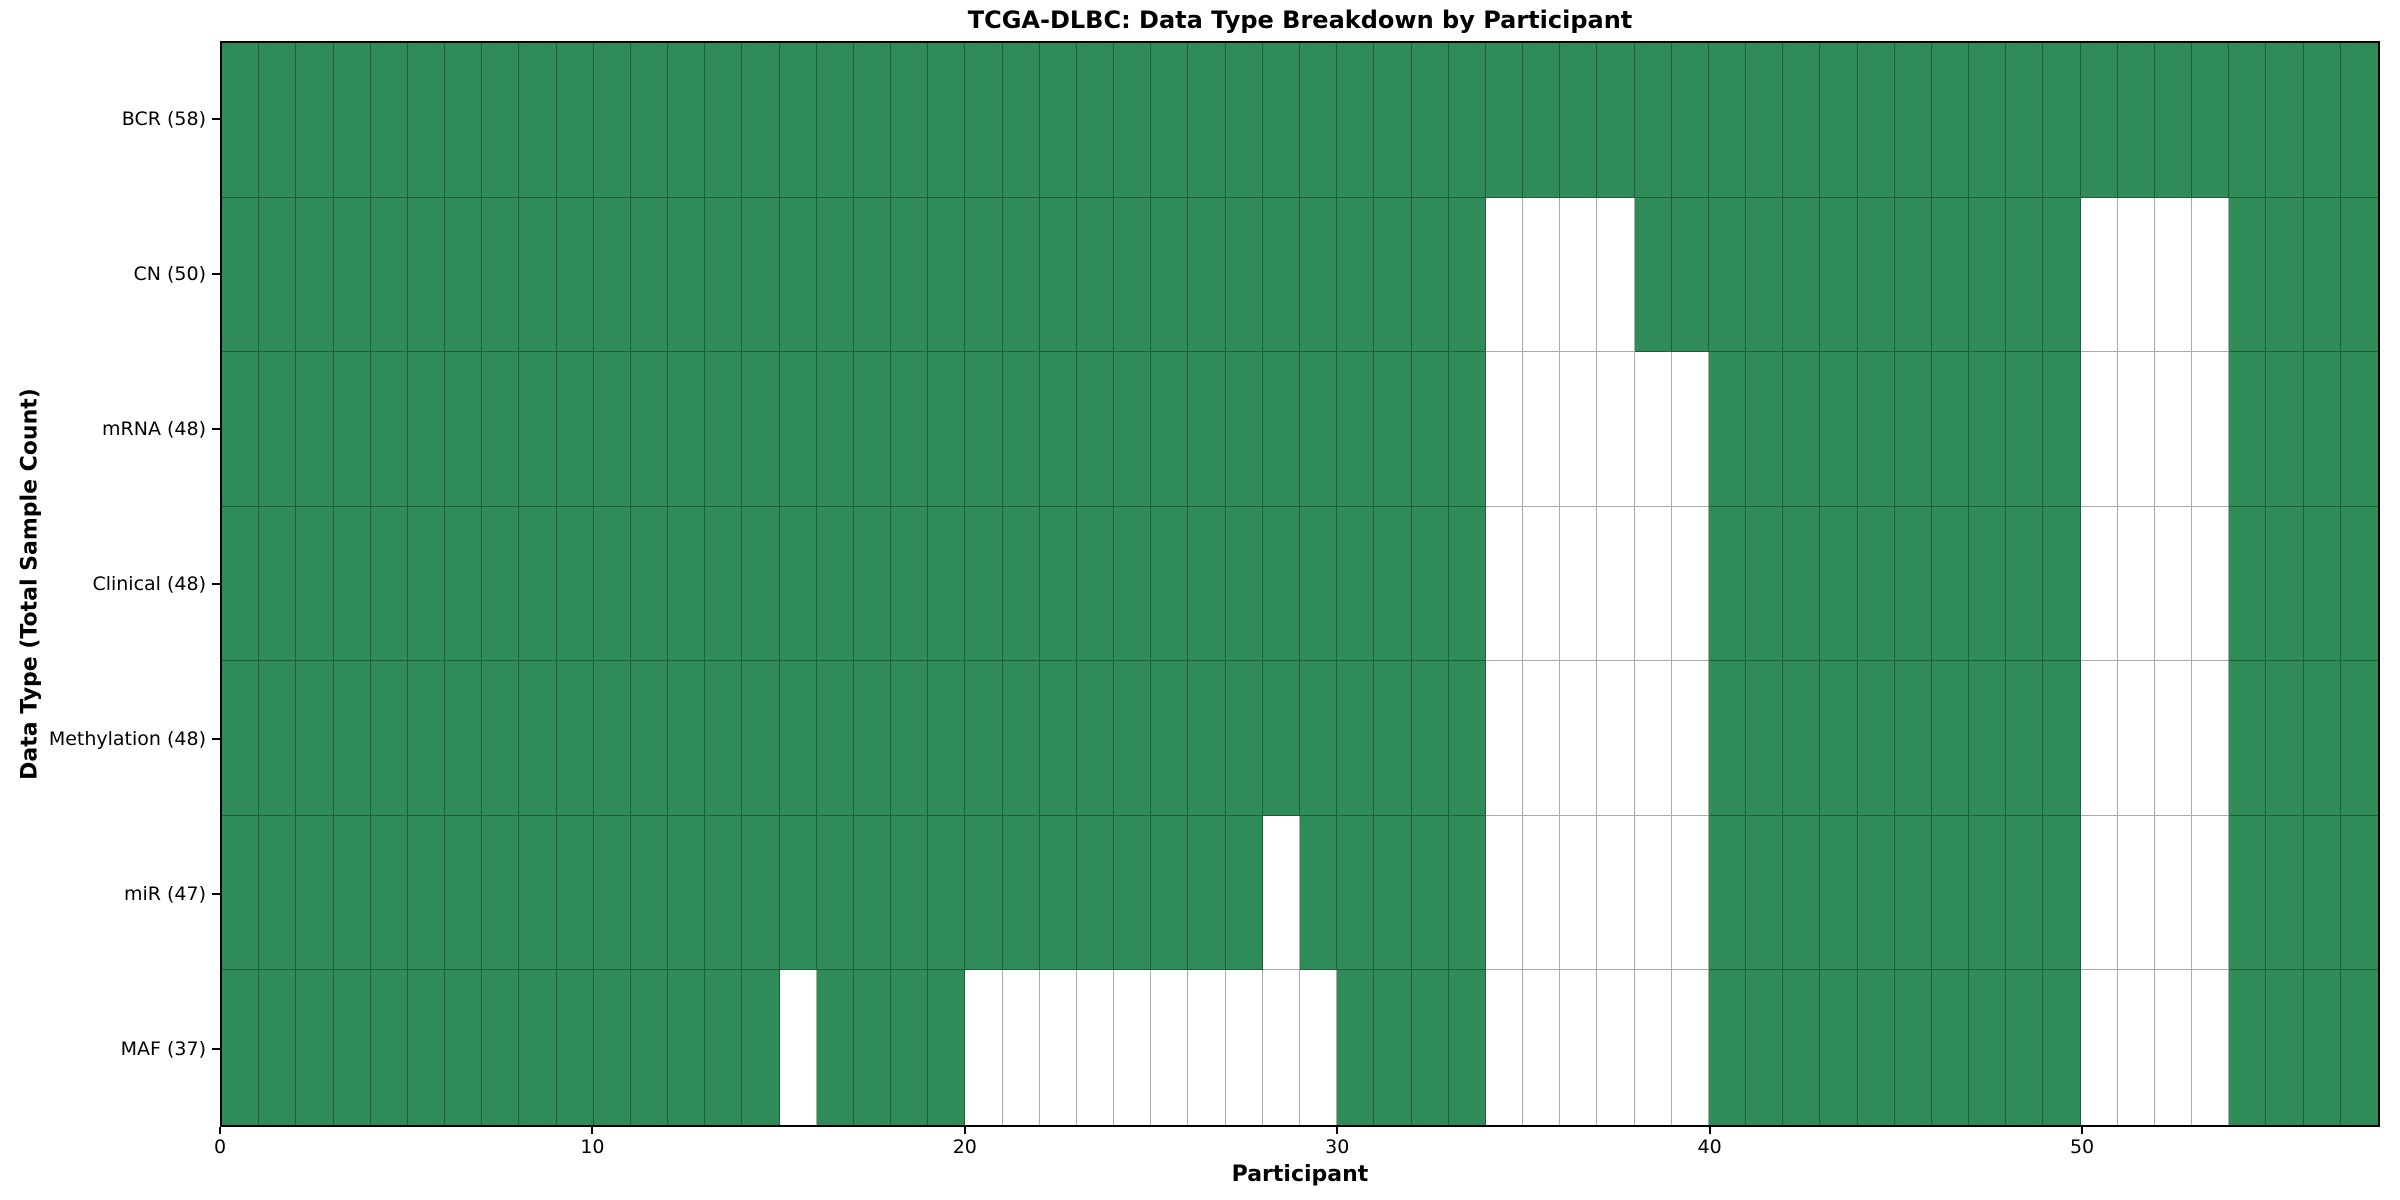 The width and height of the screenshot is (2400, 1200). Describe the element at coordinates (1300, 1174) in the screenshot. I see `x-axis-label: Participant` at that location.